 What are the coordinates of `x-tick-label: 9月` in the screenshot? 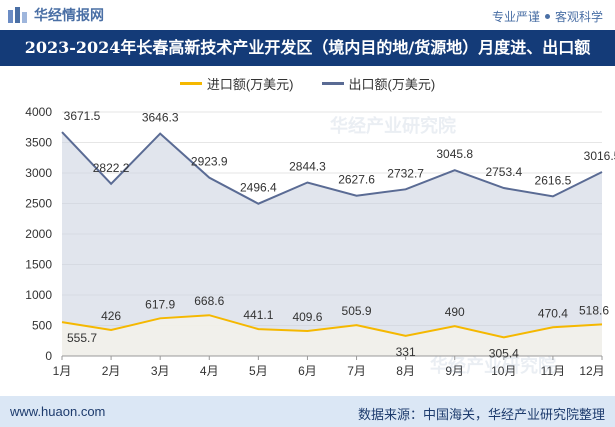 It's located at (454, 371).